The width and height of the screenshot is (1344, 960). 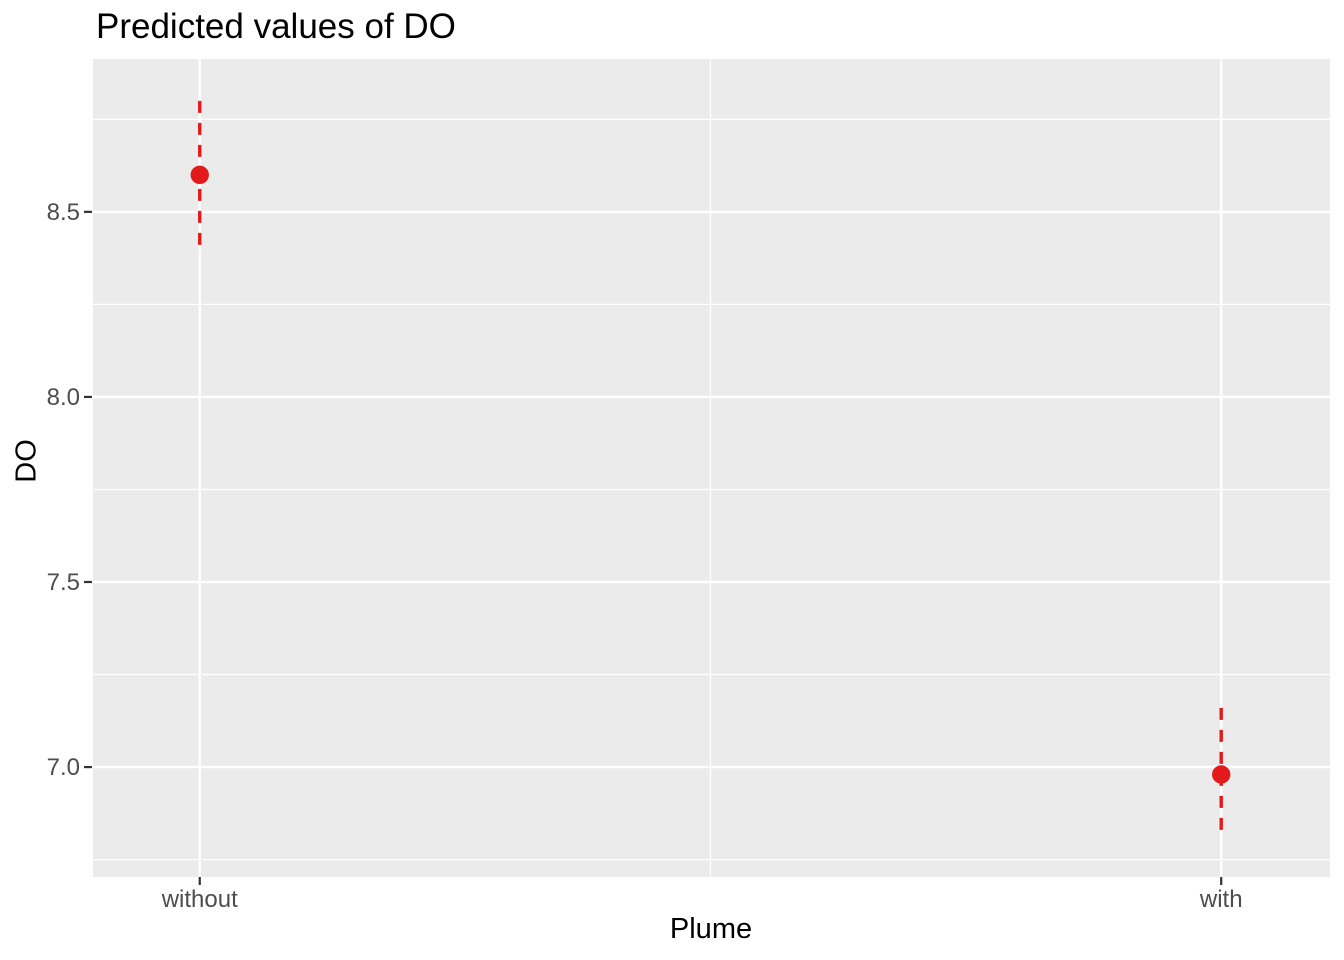 I want to click on y-tick-label: 8.0, so click(x=63, y=397).